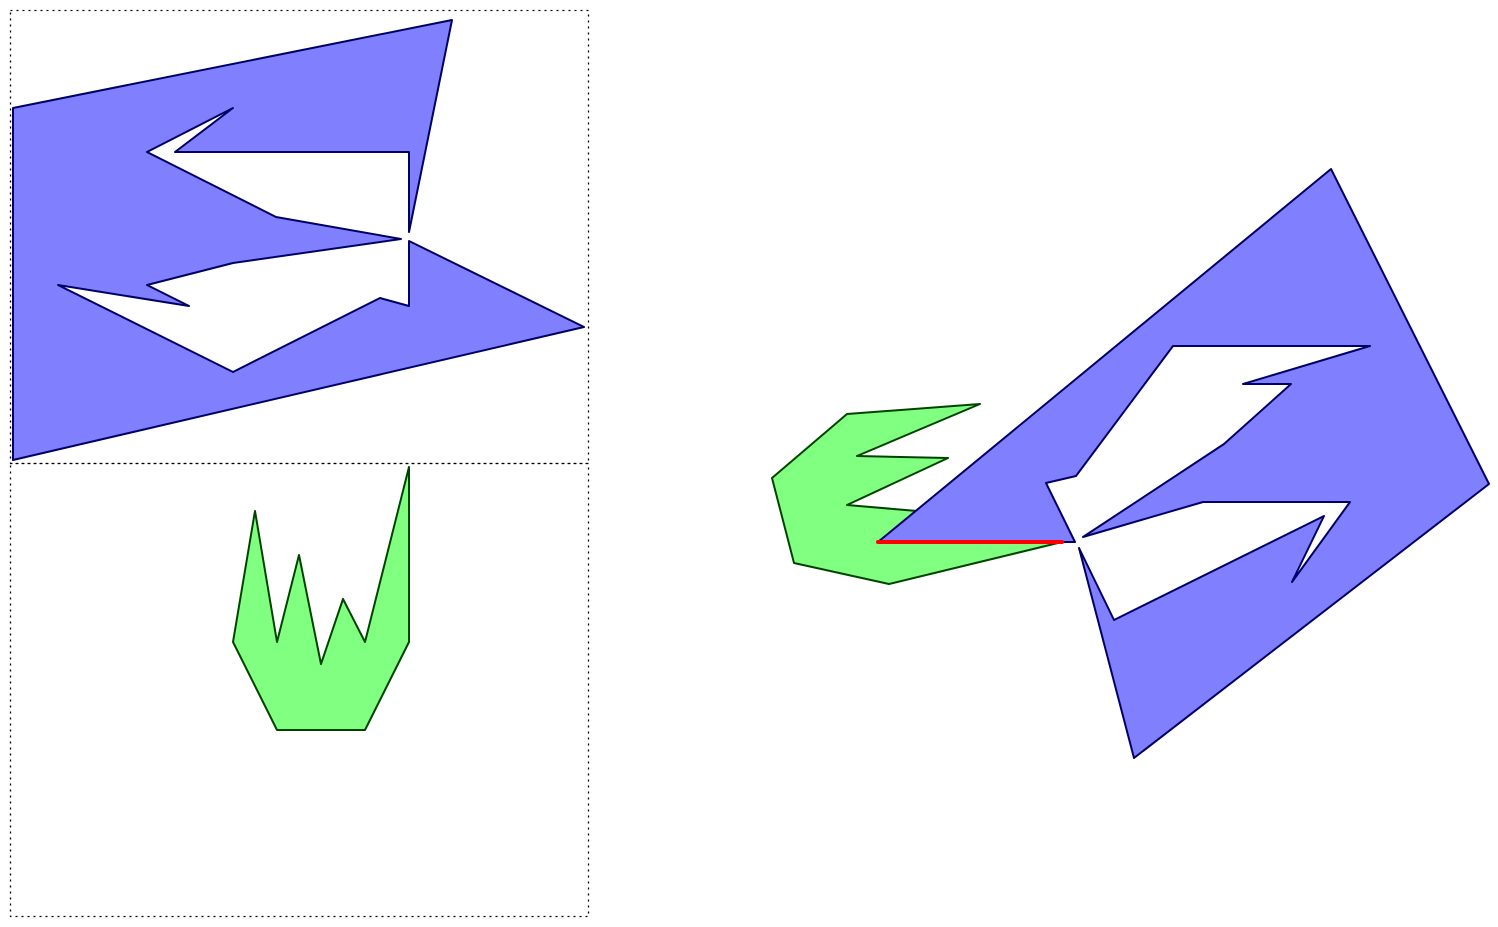 Image resolution: width=1498 pixels, height=927 pixels. I want to click on green-polygon-placed, so click(917, 494).